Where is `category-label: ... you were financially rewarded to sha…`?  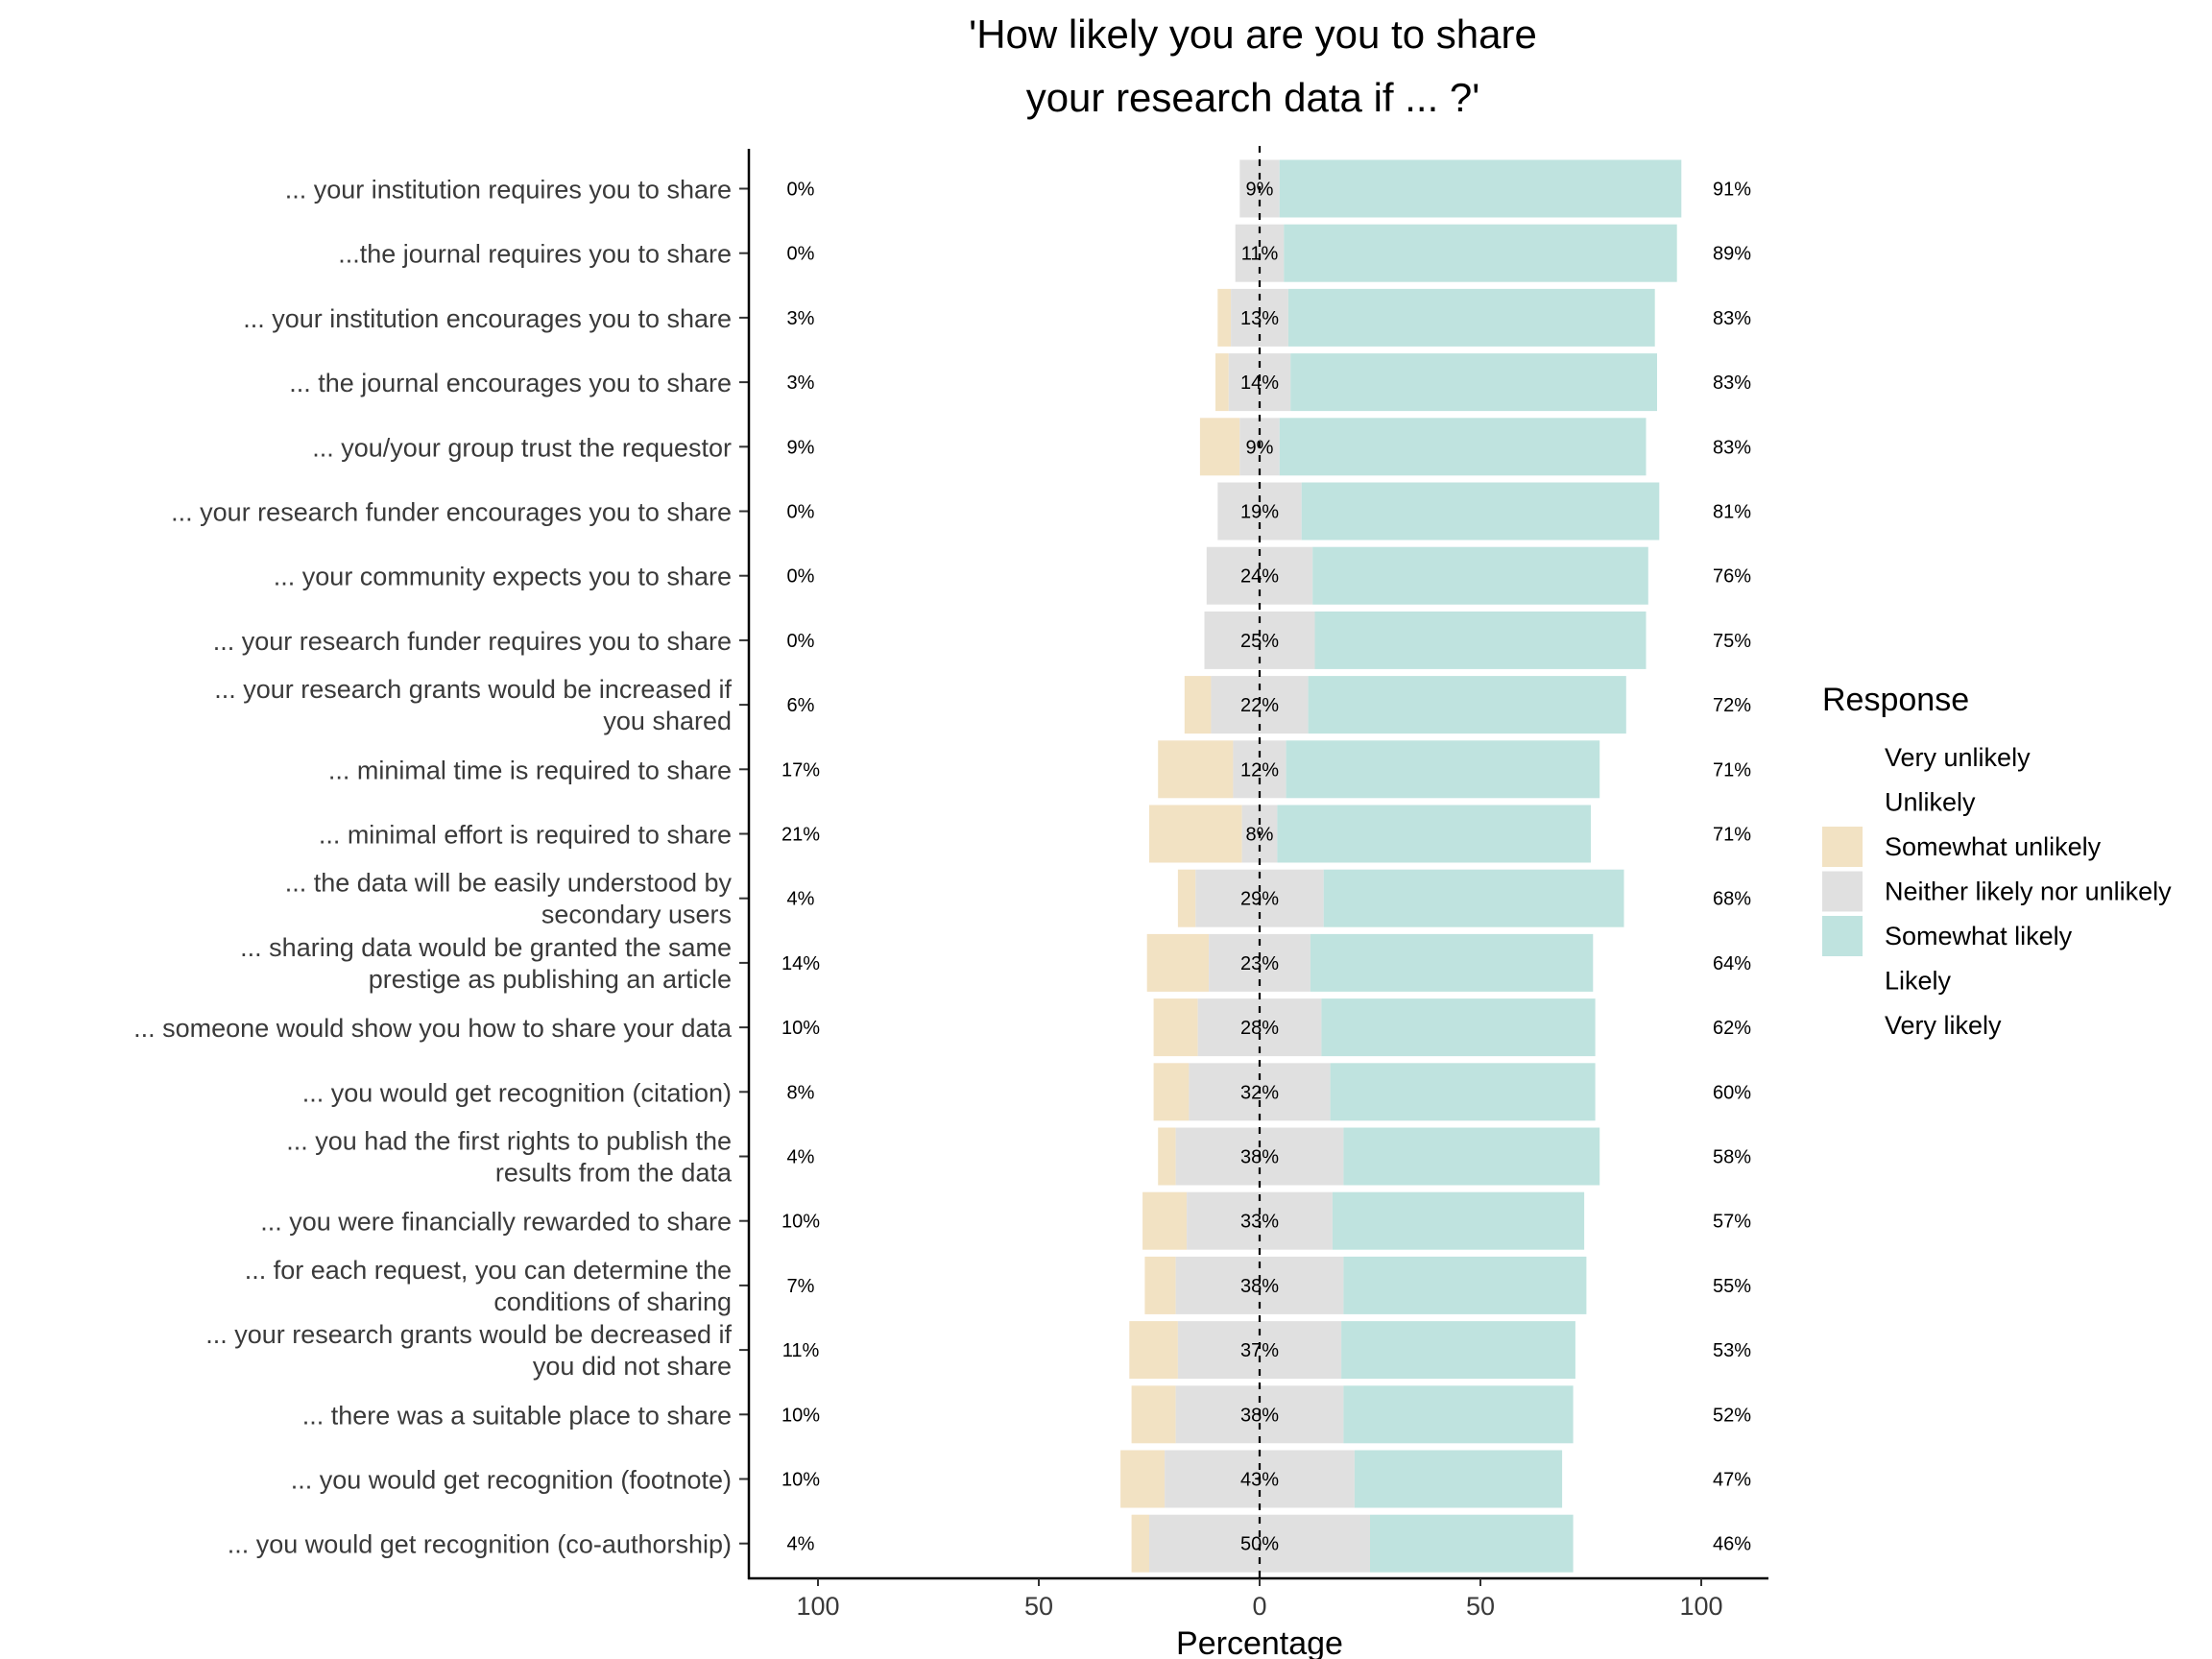
category-label: ... you were financially rewarded to sha… is located at coordinates (496, 1222).